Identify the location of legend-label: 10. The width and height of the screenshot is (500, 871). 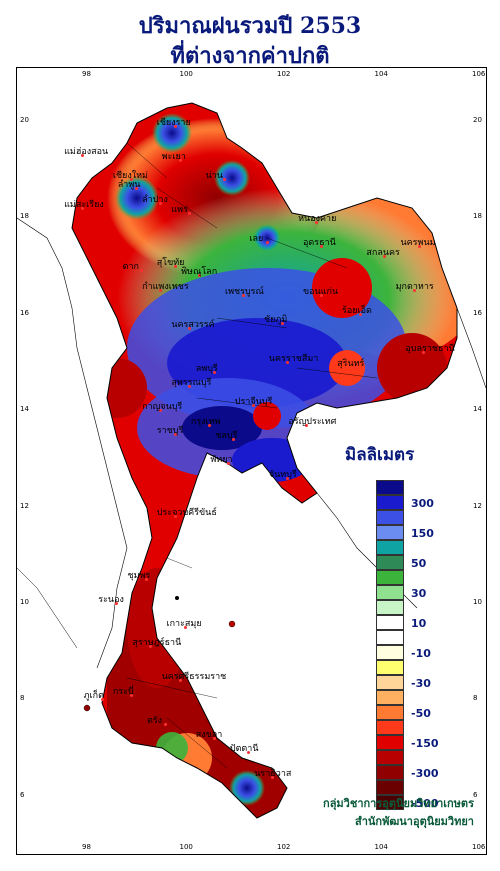
(419, 623).